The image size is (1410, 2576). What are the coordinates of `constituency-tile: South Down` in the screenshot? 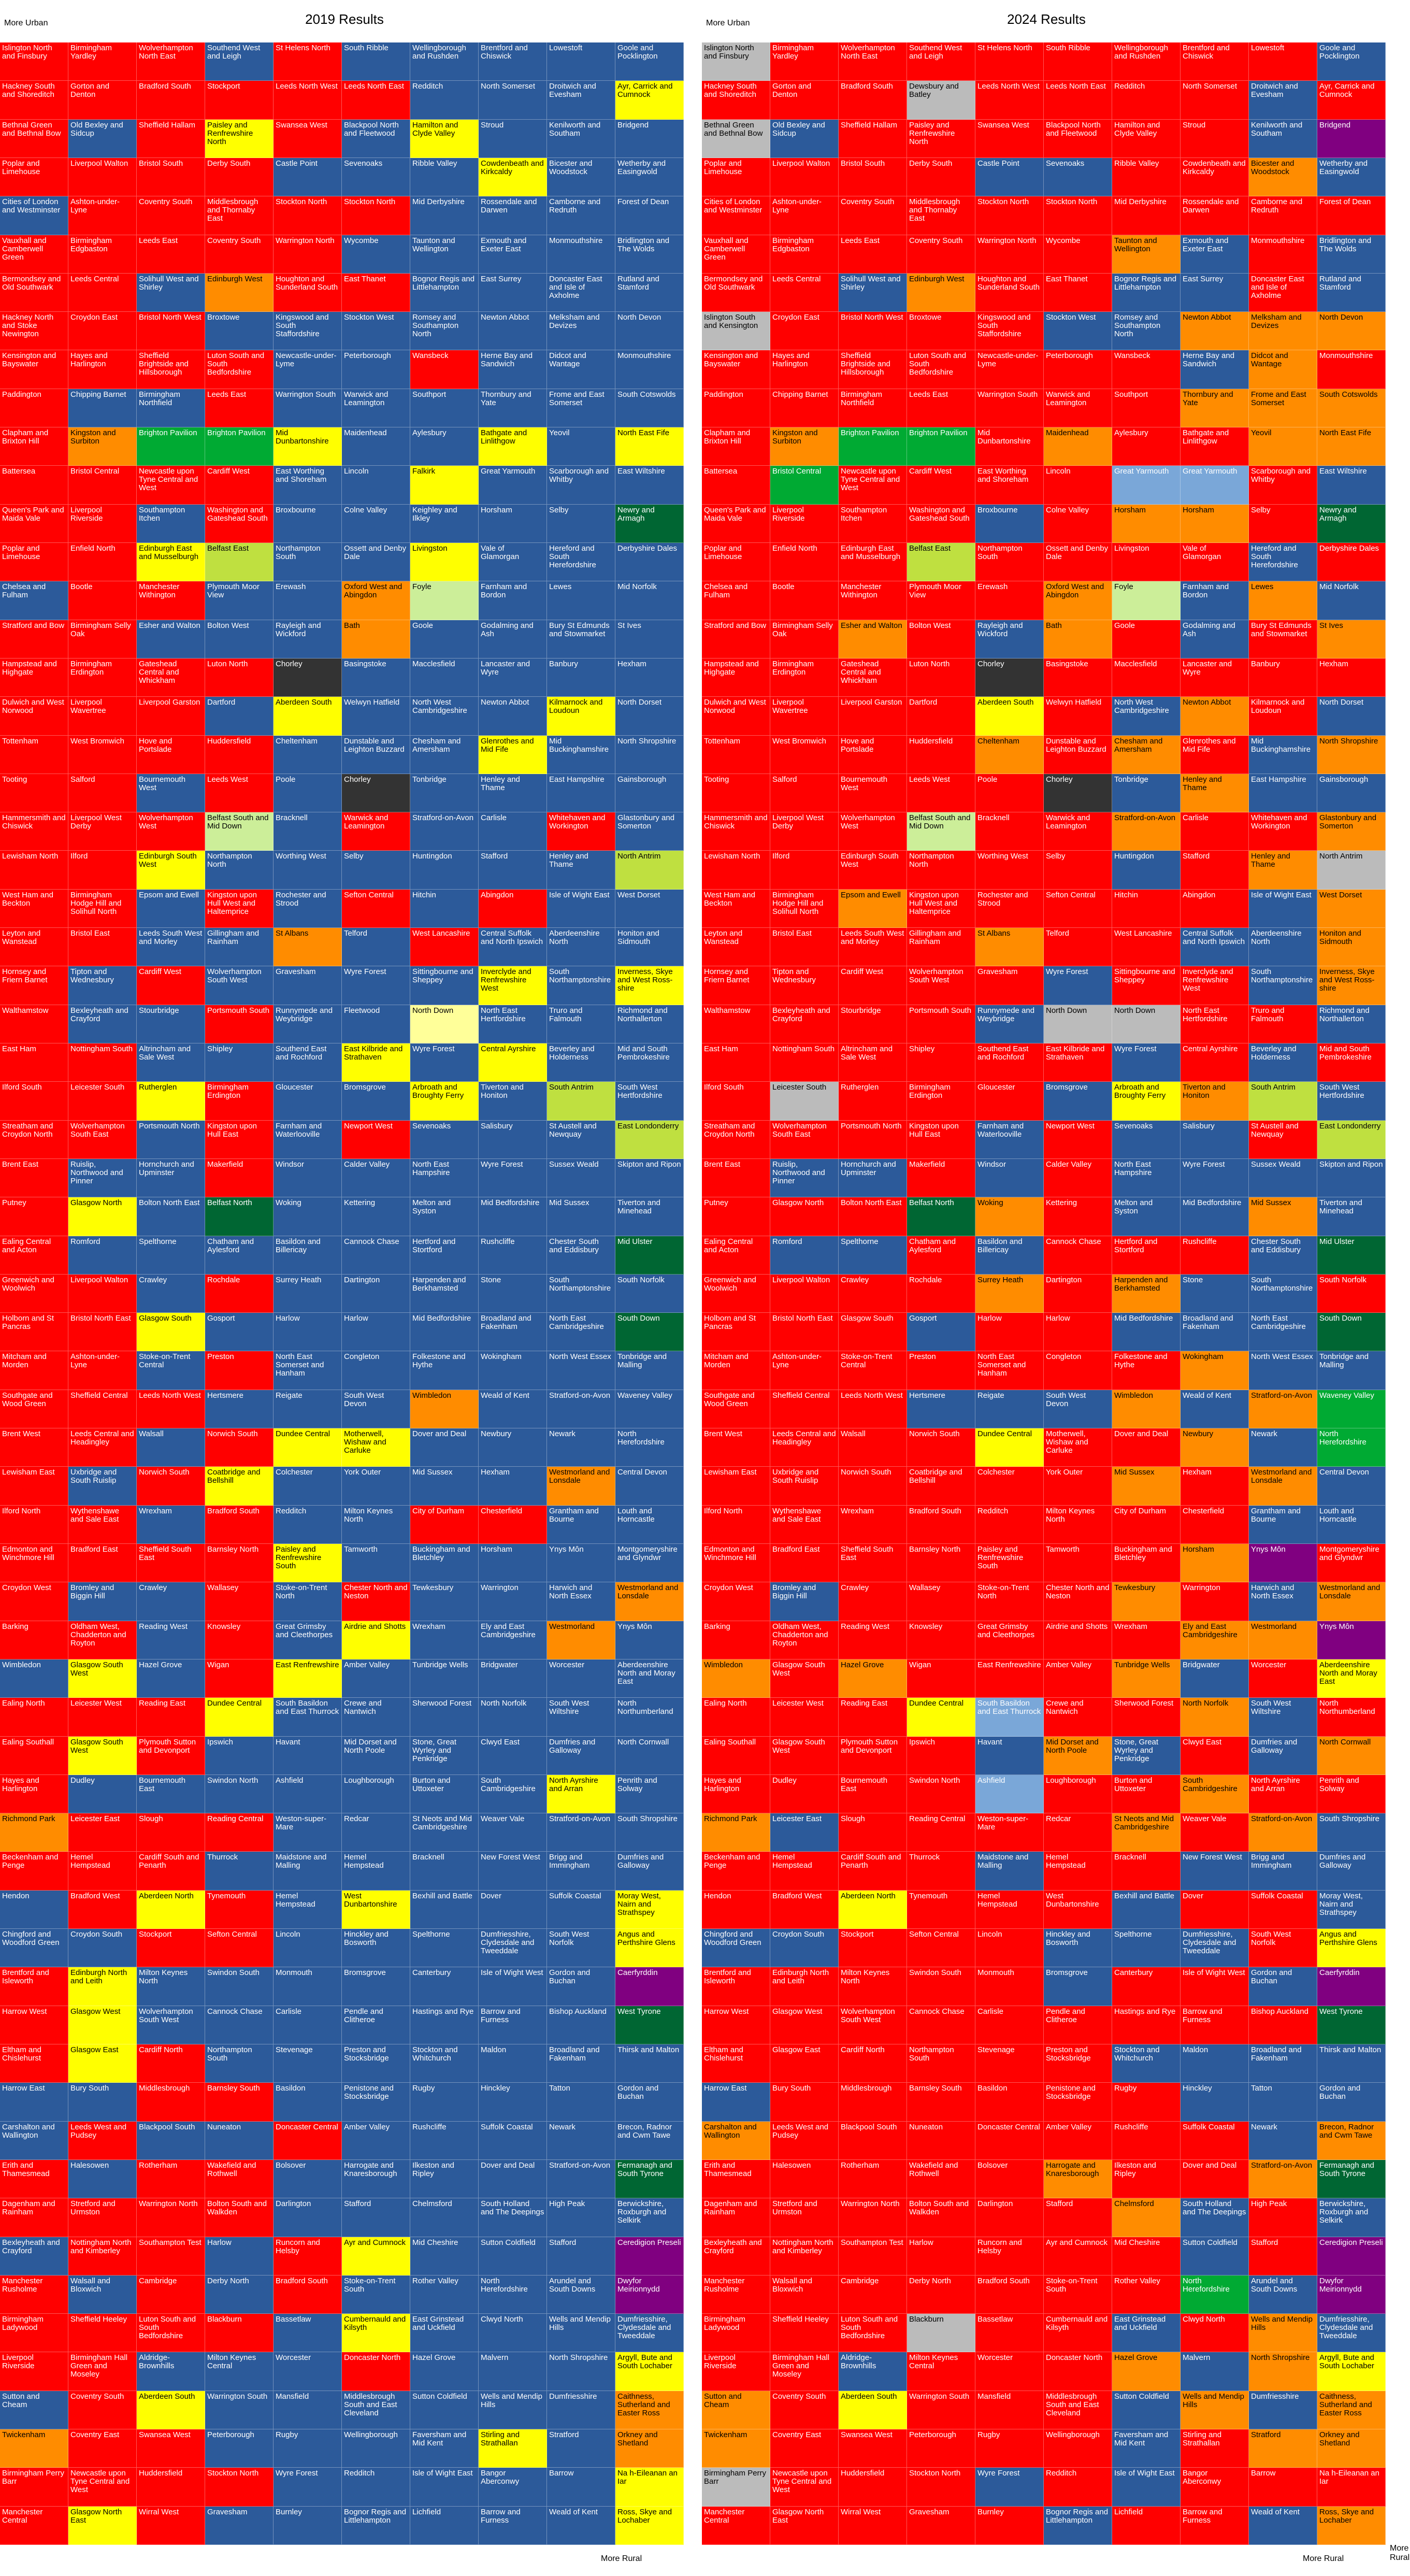 It's located at (1351, 1332).